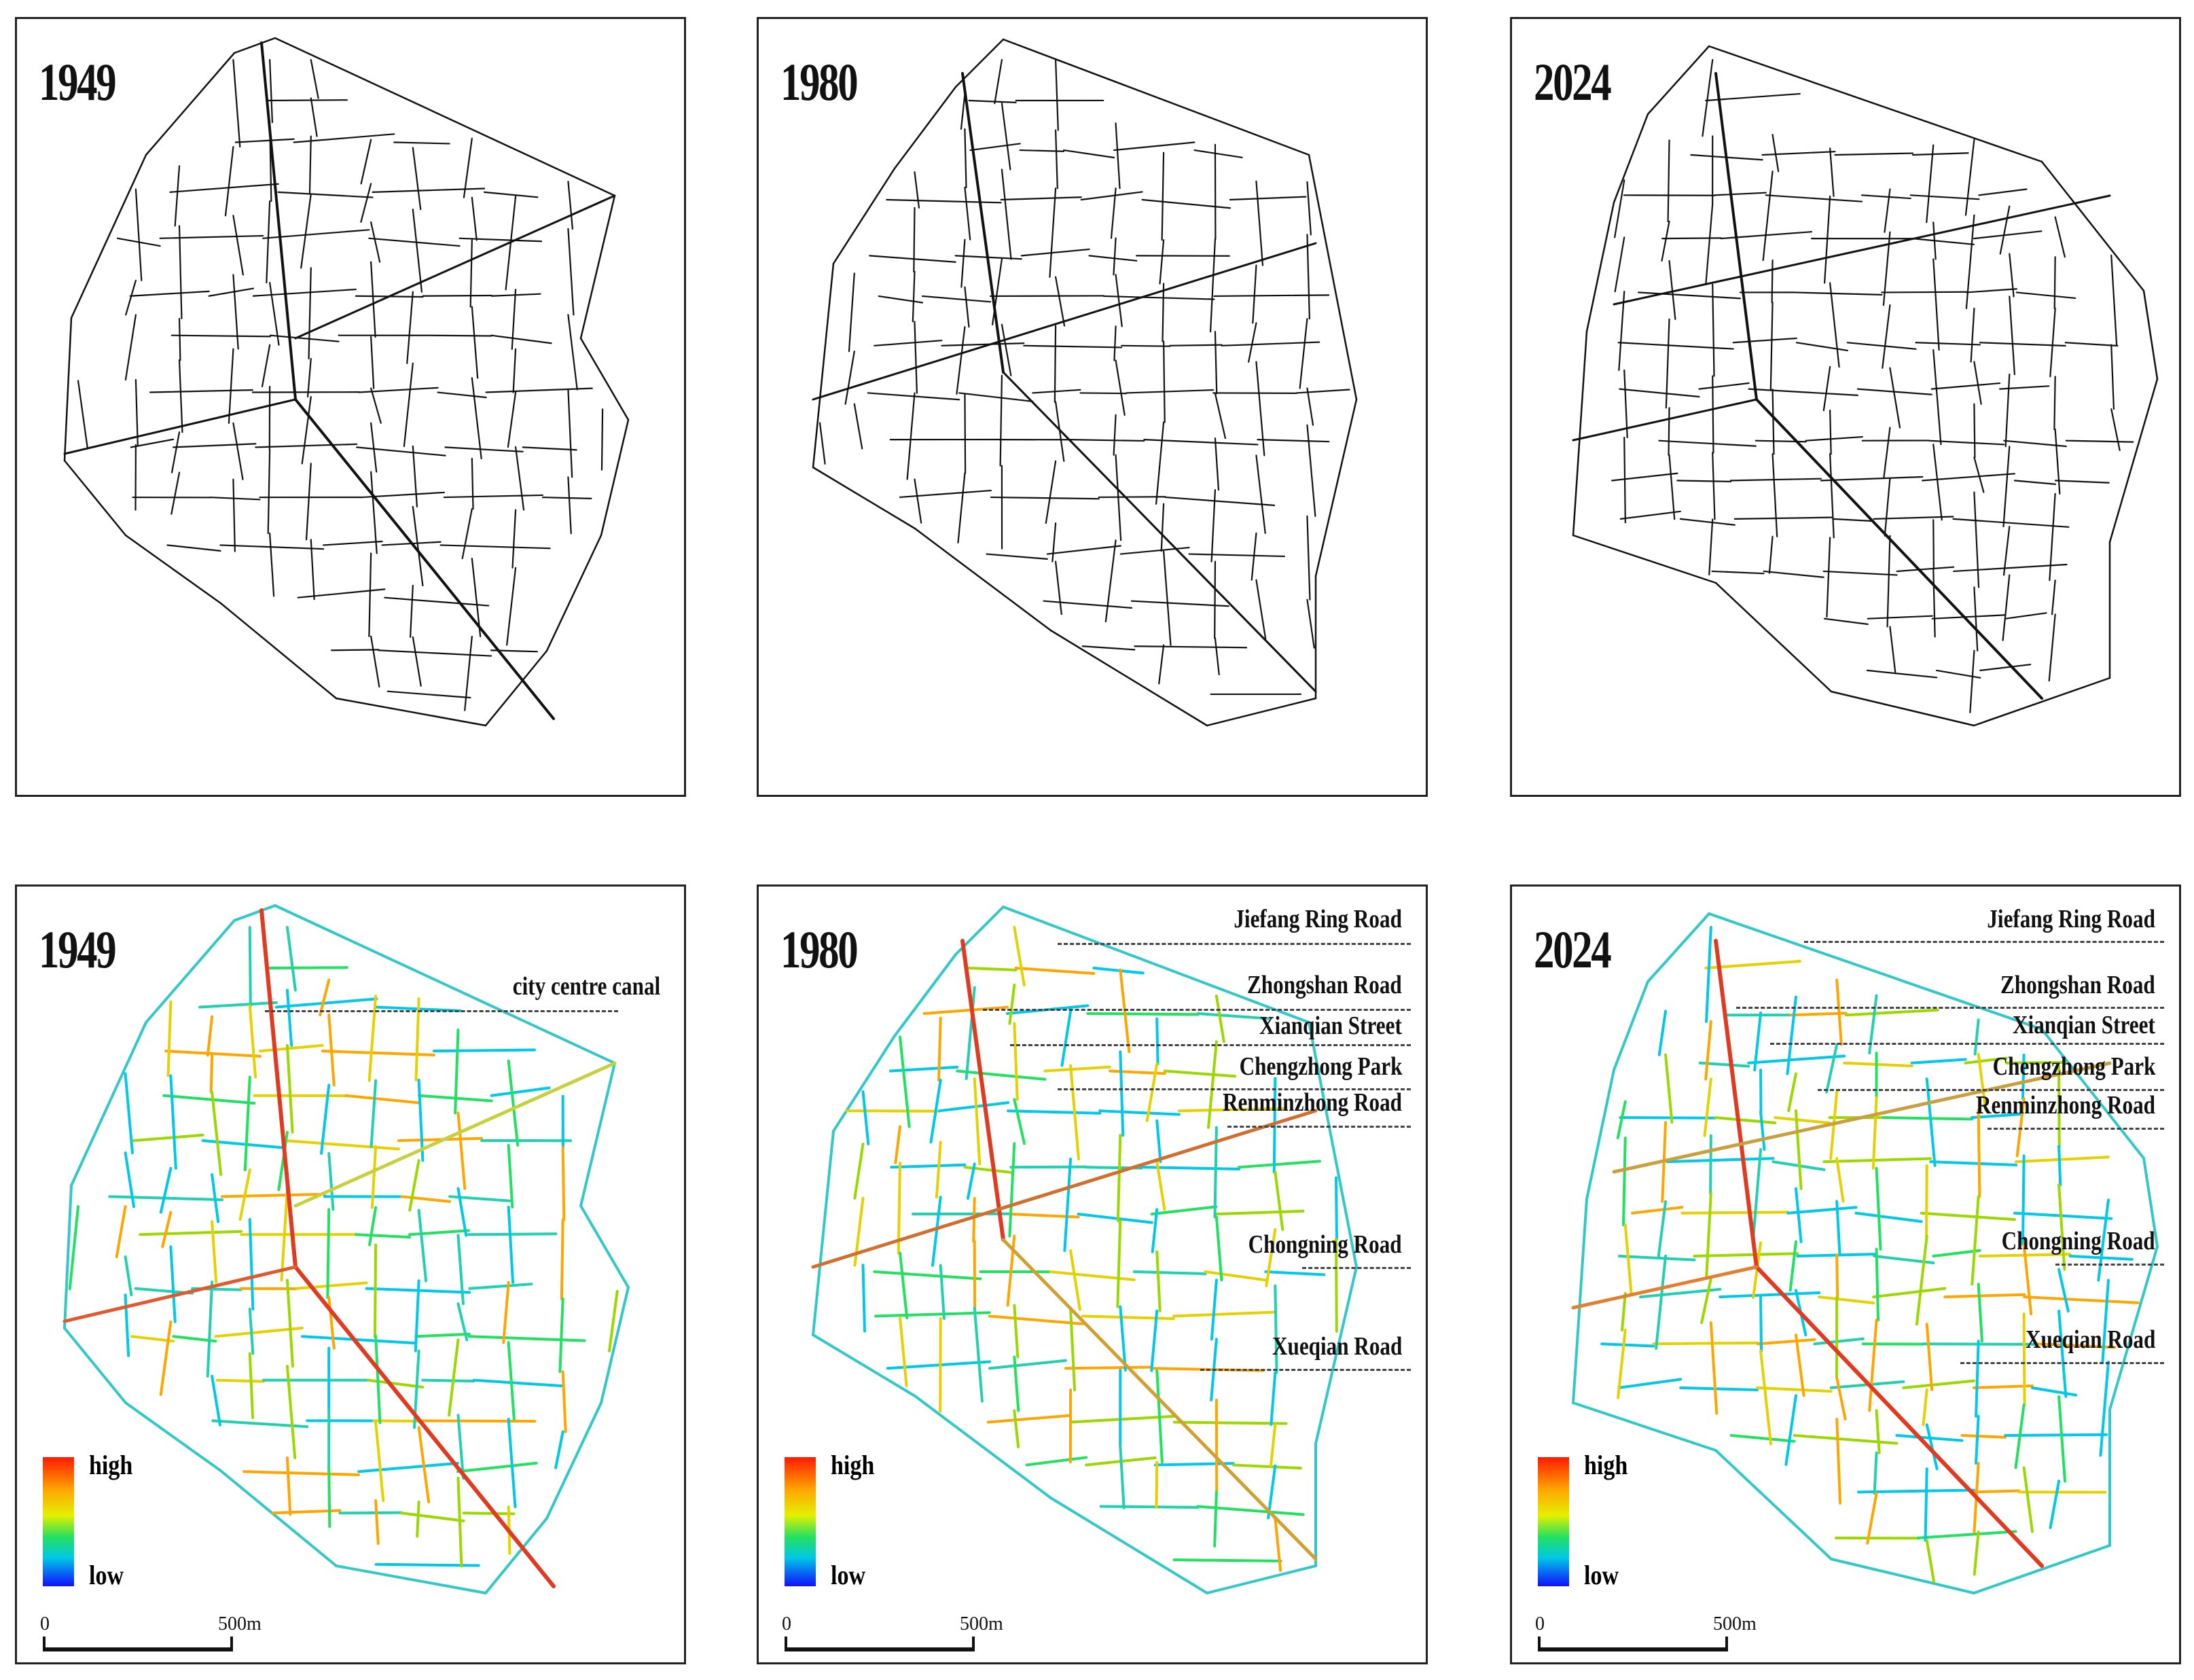  What do you see at coordinates (231, 1643) in the screenshot?
I see `scale-tick` at bounding box center [231, 1643].